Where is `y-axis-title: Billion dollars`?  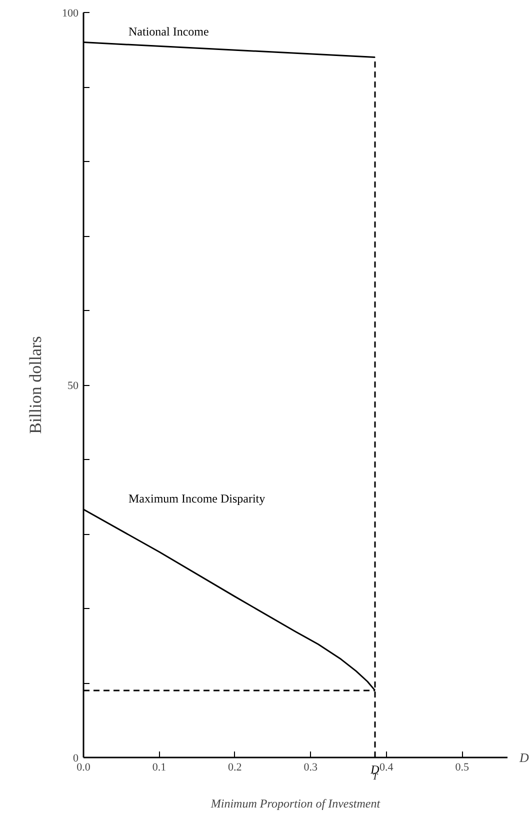
y-axis-title: Billion dollars is located at coordinates (35, 385).